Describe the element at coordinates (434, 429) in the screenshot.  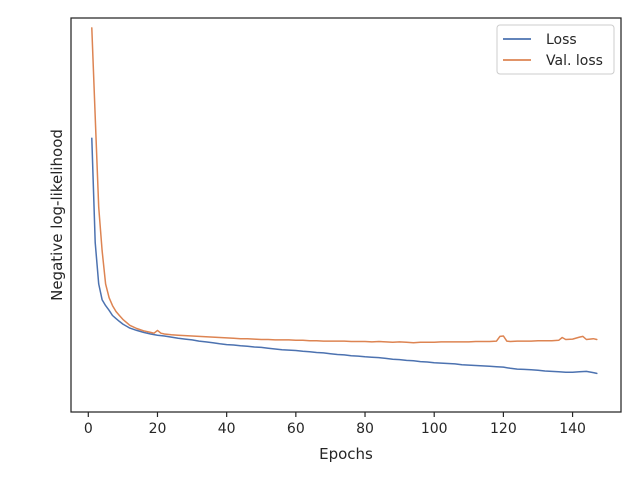
I see `x-tick-label: 100` at that location.